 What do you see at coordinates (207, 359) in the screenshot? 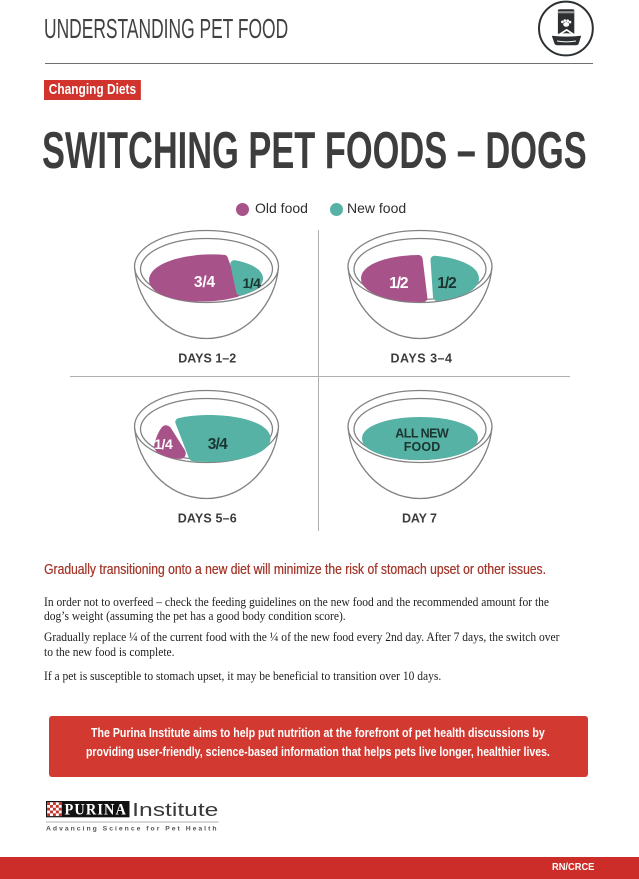
I see `svg-text: DAYS 1–2` at bounding box center [207, 359].